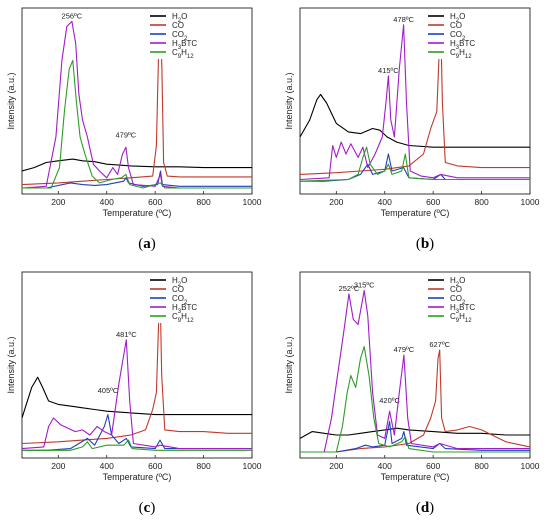 This screenshot has width=550, height=531. Describe the element at coordinates (403, 19) in the screenshot. I see `peak-annotation: 478ºC` at that location.